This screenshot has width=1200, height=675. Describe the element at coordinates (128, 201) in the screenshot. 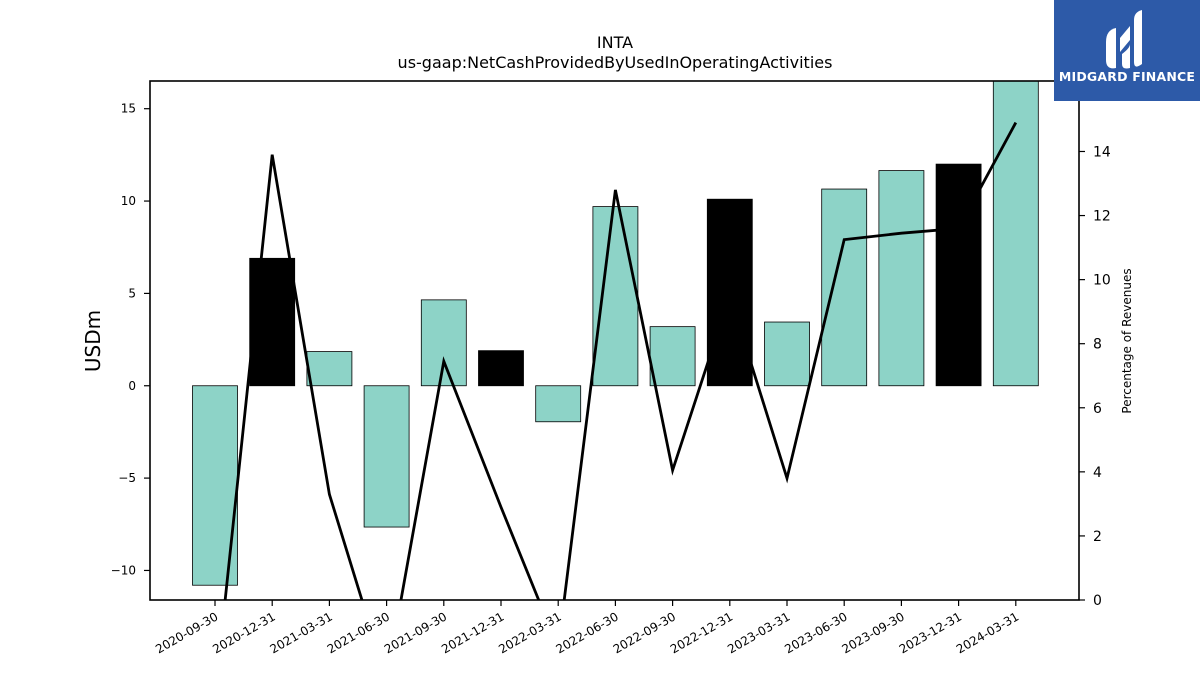

I see `y-tick-label: 10` at that location.